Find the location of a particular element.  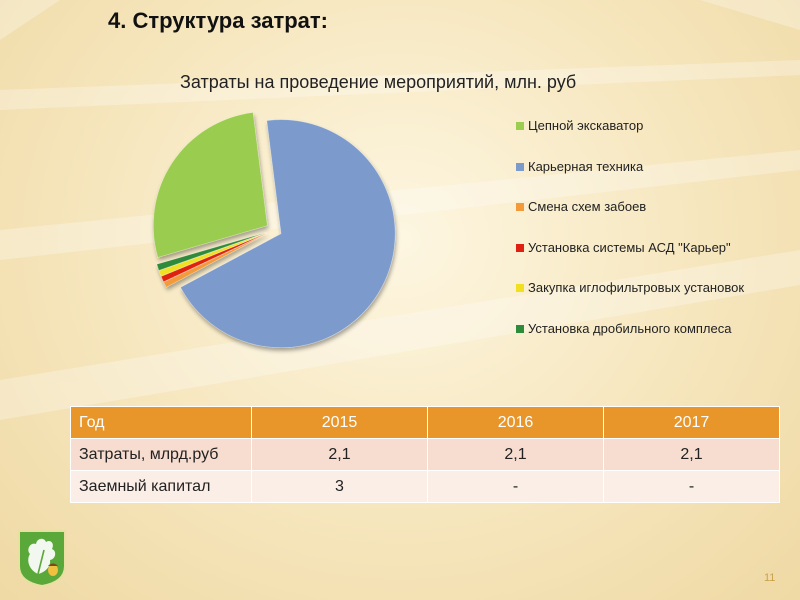

page-number: 11 is located at coordinates (770, 578).